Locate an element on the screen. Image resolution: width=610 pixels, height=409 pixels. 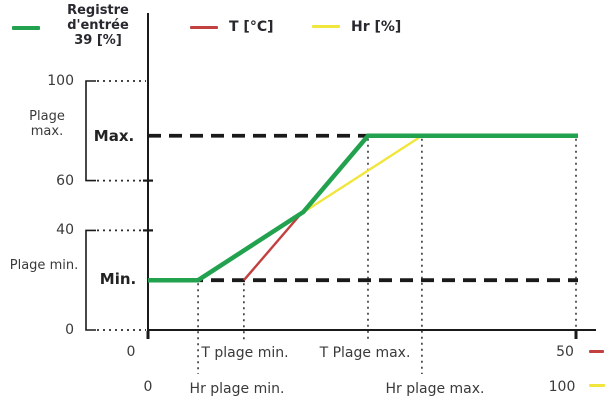
min-marker: Min. is located at coordinates (118, 279).